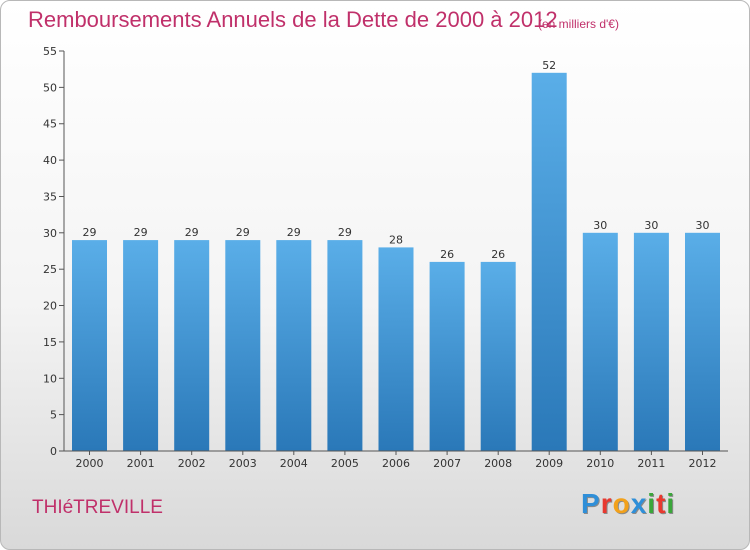 The image size is (750, 550). Describe the element at coordinates (50, 87) in the screenshot. I see `y-tick-label-50: 50` at that location.